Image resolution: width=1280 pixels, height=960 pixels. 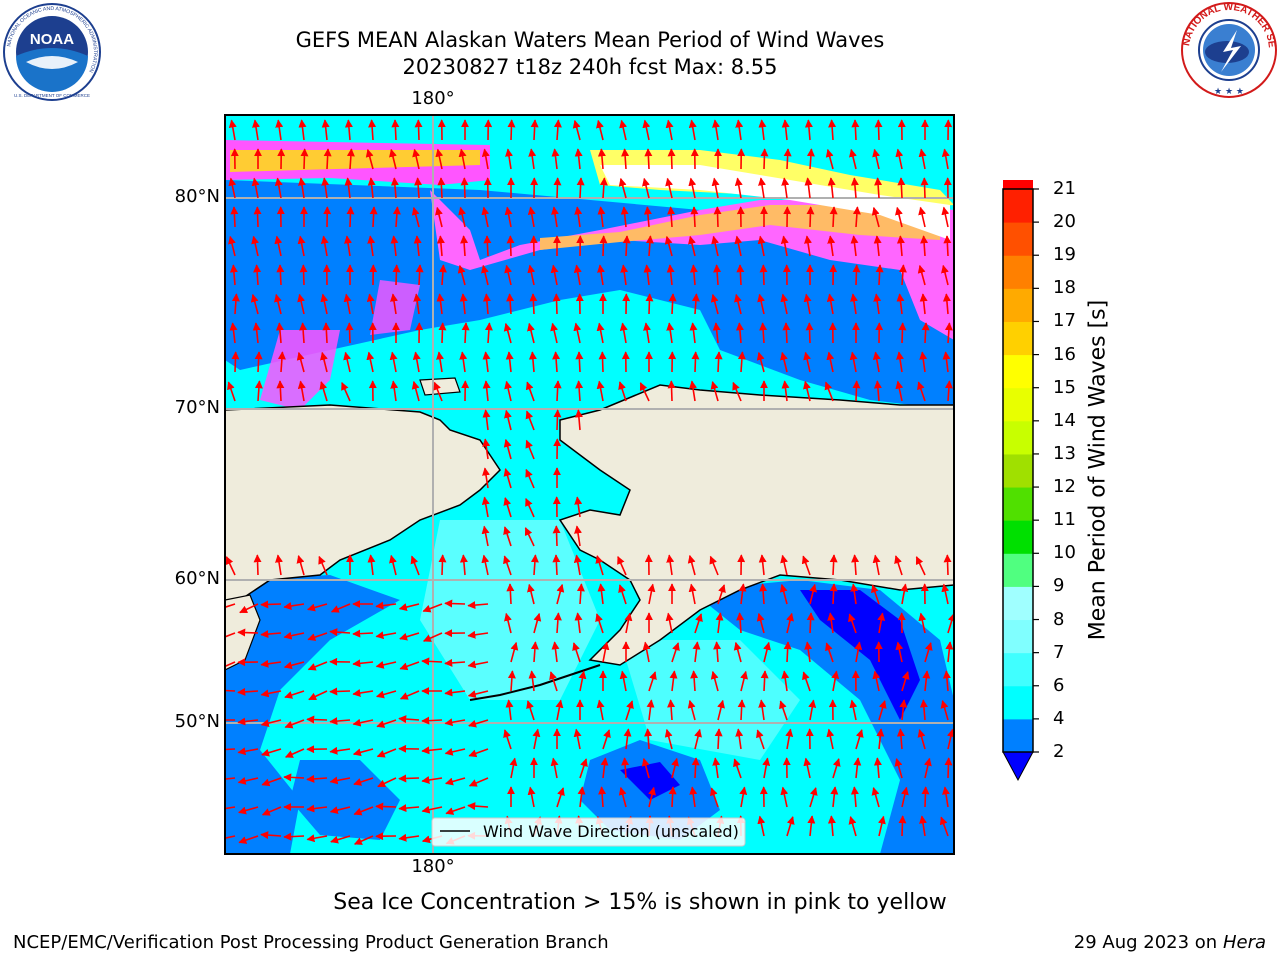 What do you see at coordinates (1064, 321) in the screenshot?
I see `colorbar-tick-label: 17` at bounding box center [1064, 321].